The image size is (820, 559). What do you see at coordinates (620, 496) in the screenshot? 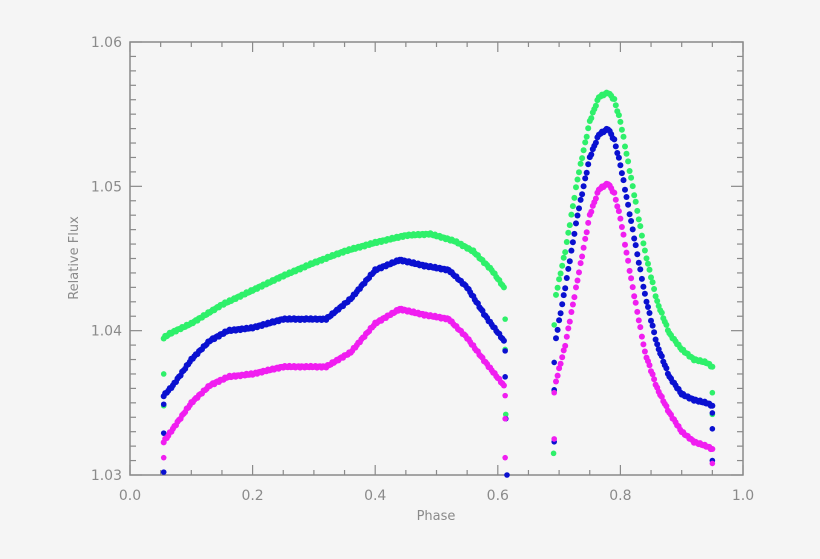
I see `x-tick-label: 0.8` at bounding box center [620, 496].